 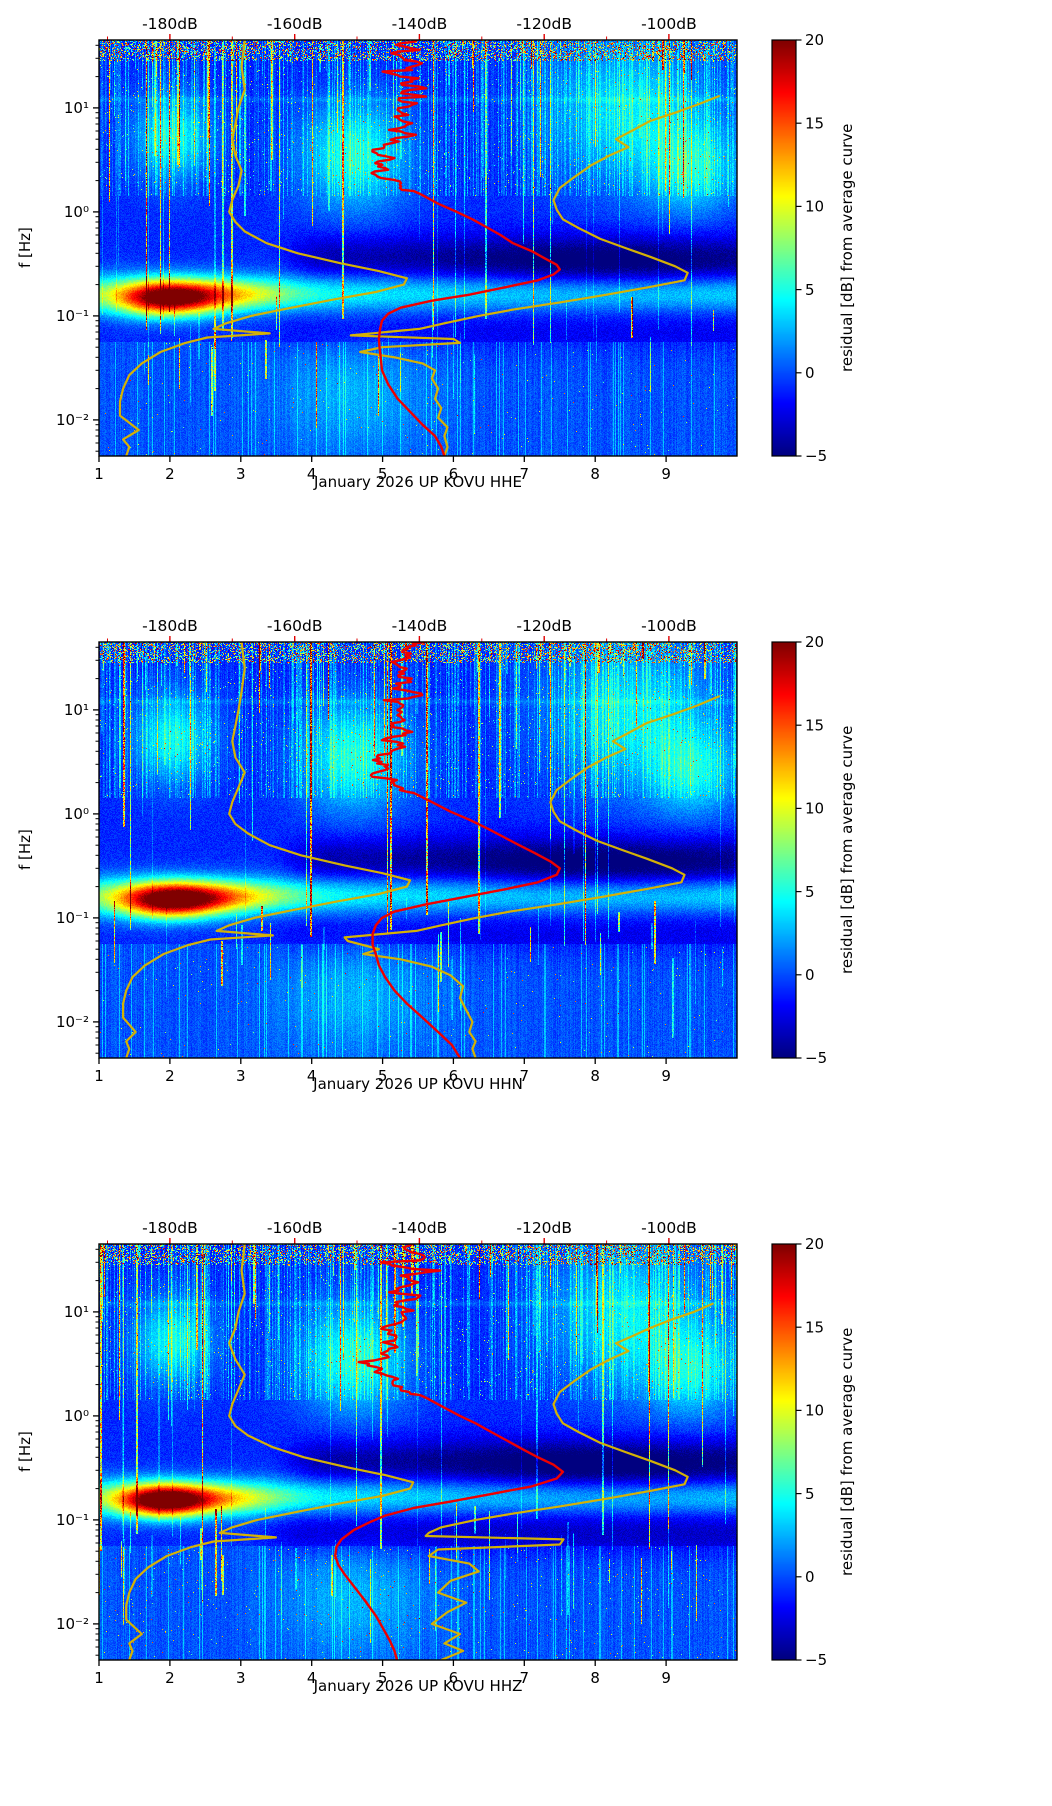 What do you see at coordinates (784, 850) in the screenshot?
I see `colorbar-hhn` at bounding box center [784, 850].